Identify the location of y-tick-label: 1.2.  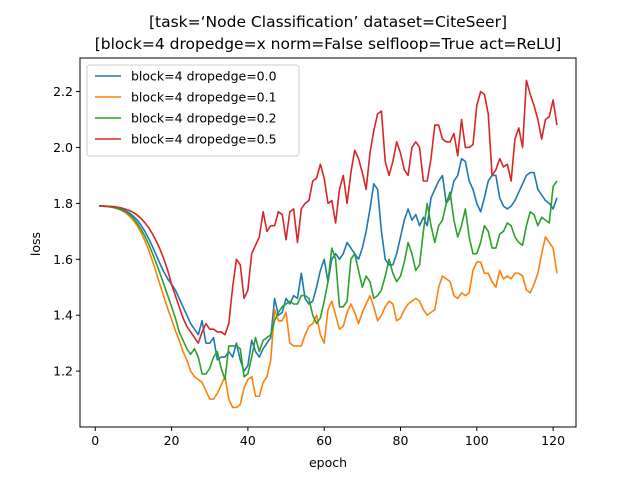
(63, 371).